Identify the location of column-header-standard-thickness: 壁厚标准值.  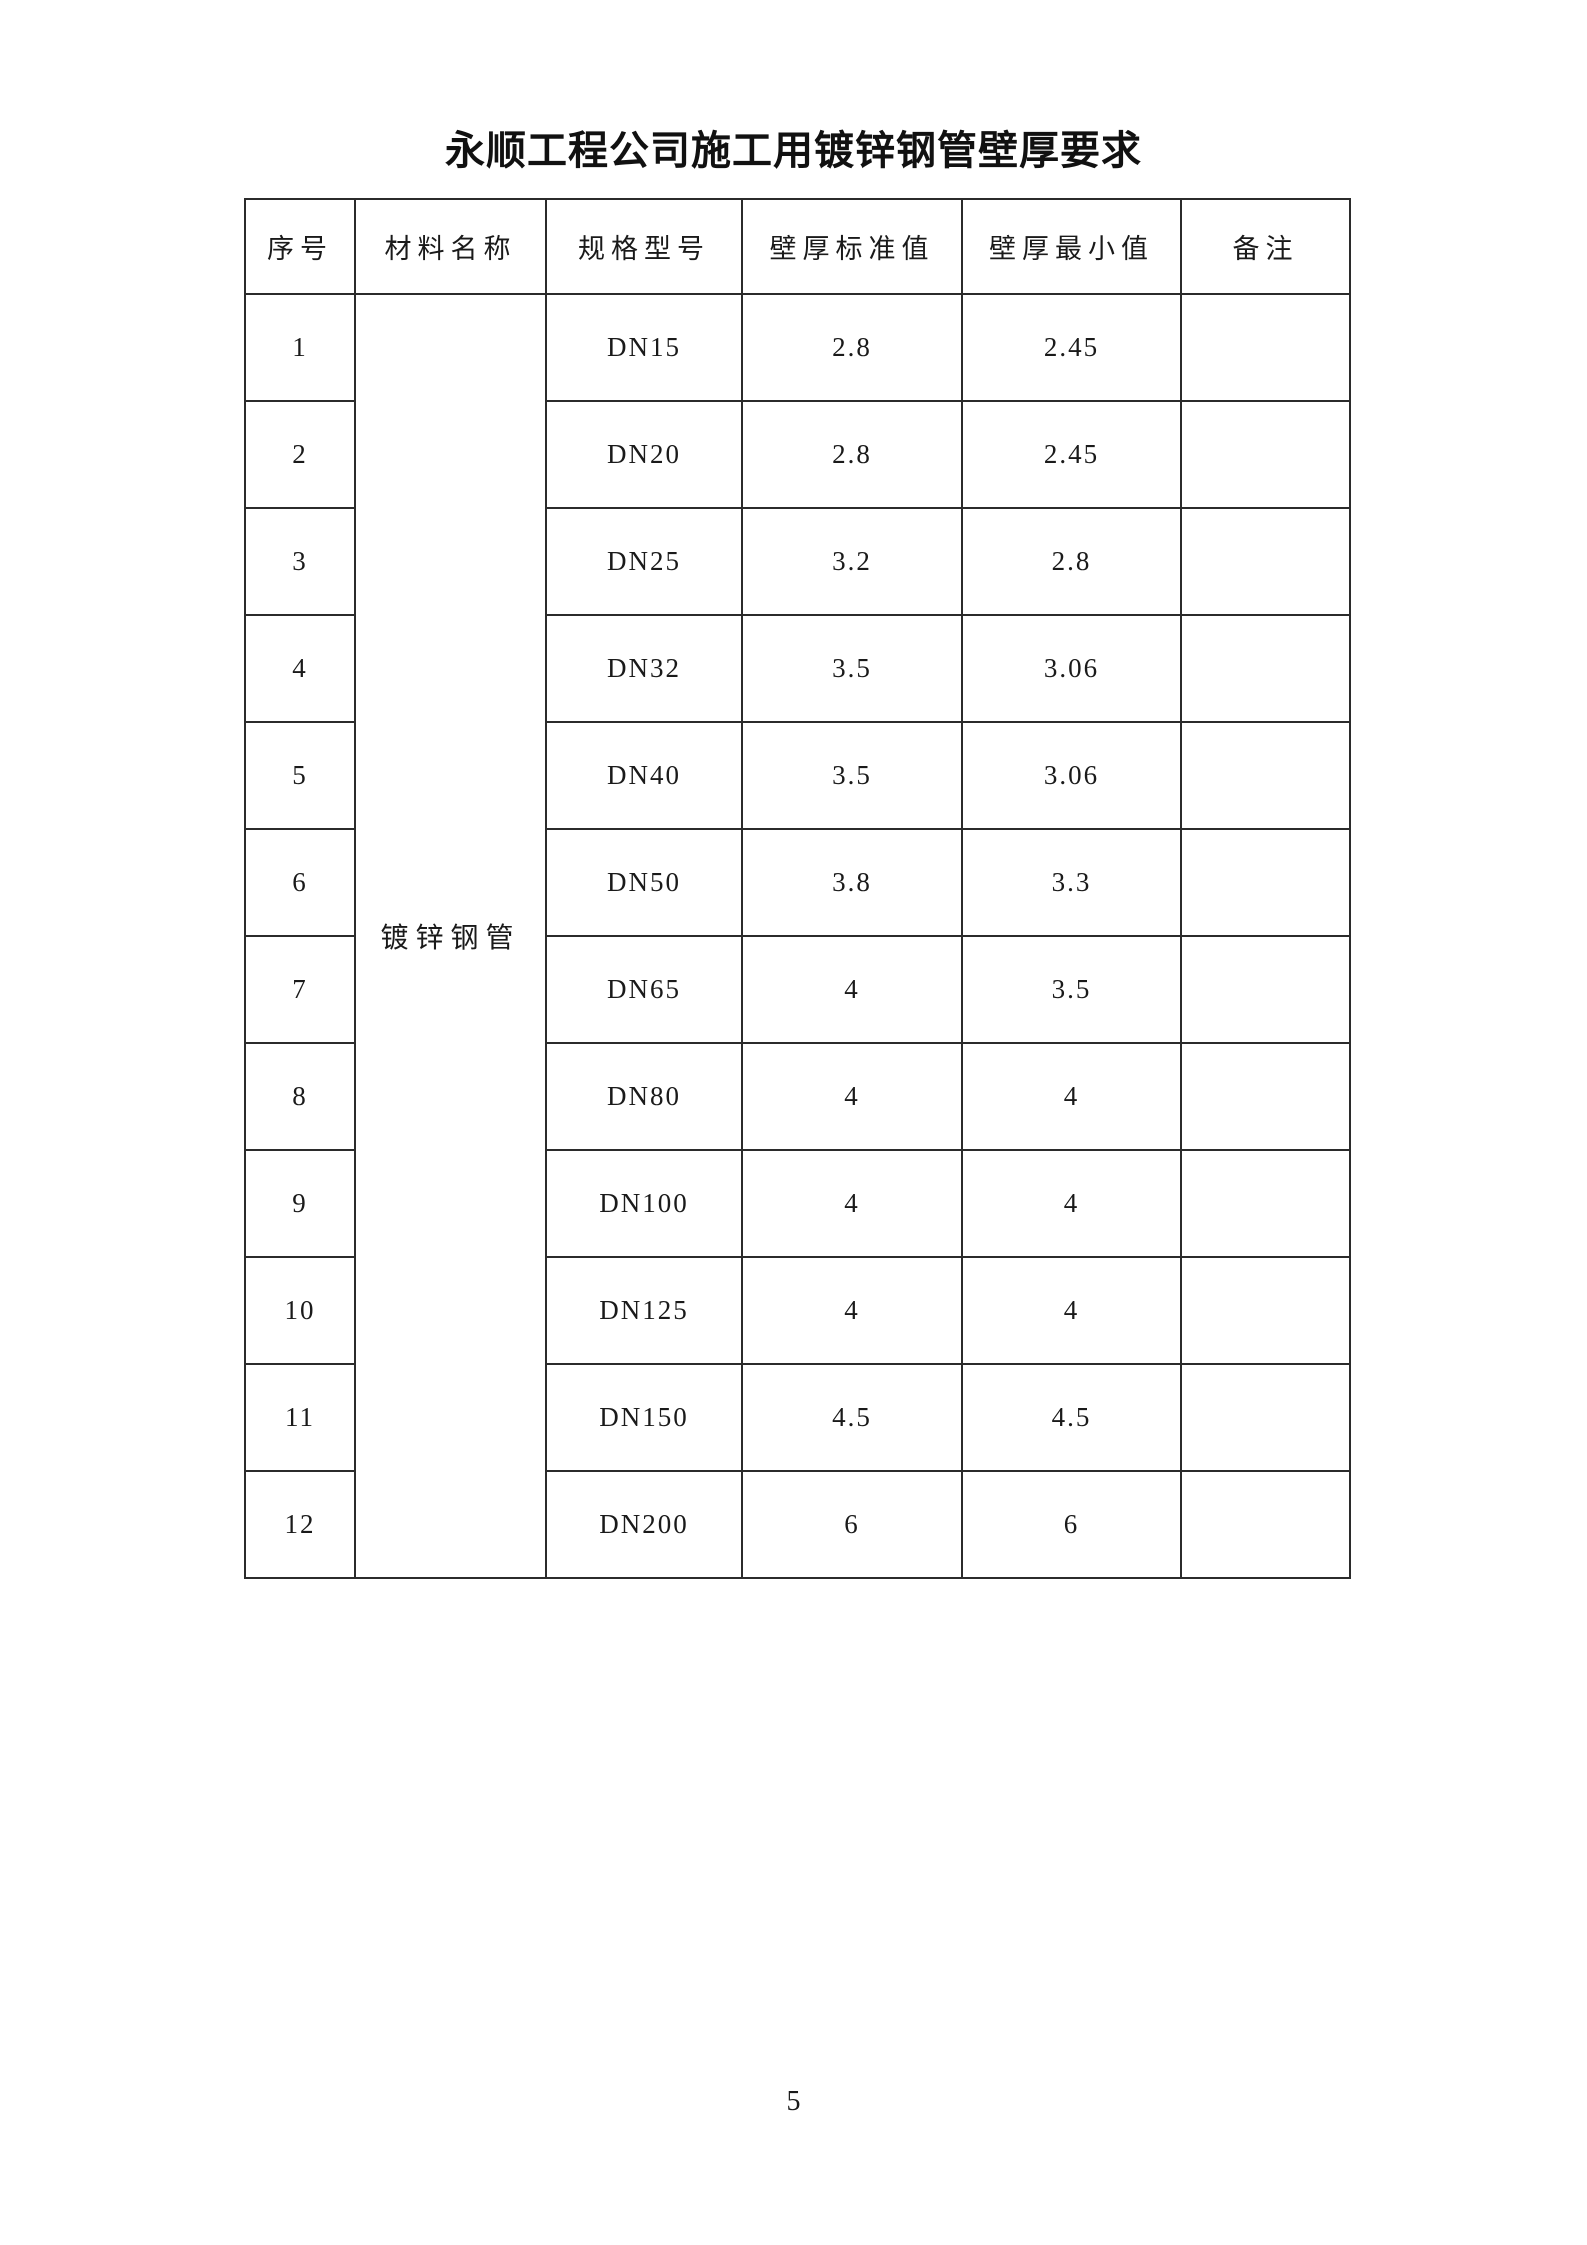
(852, 246).